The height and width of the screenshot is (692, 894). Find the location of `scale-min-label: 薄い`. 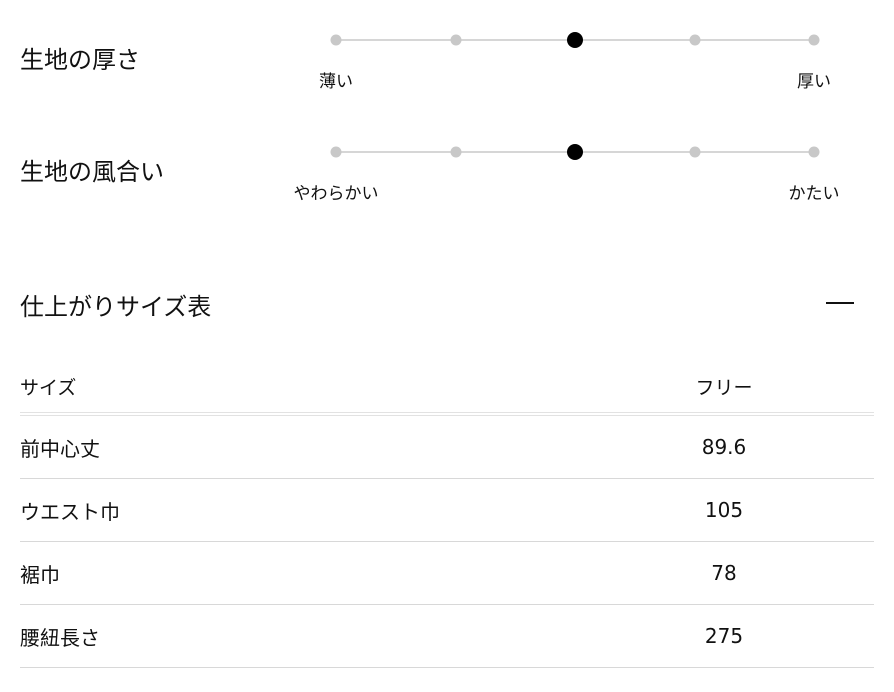

scale-min-label: 薄い is located at coordinates (336, 82).